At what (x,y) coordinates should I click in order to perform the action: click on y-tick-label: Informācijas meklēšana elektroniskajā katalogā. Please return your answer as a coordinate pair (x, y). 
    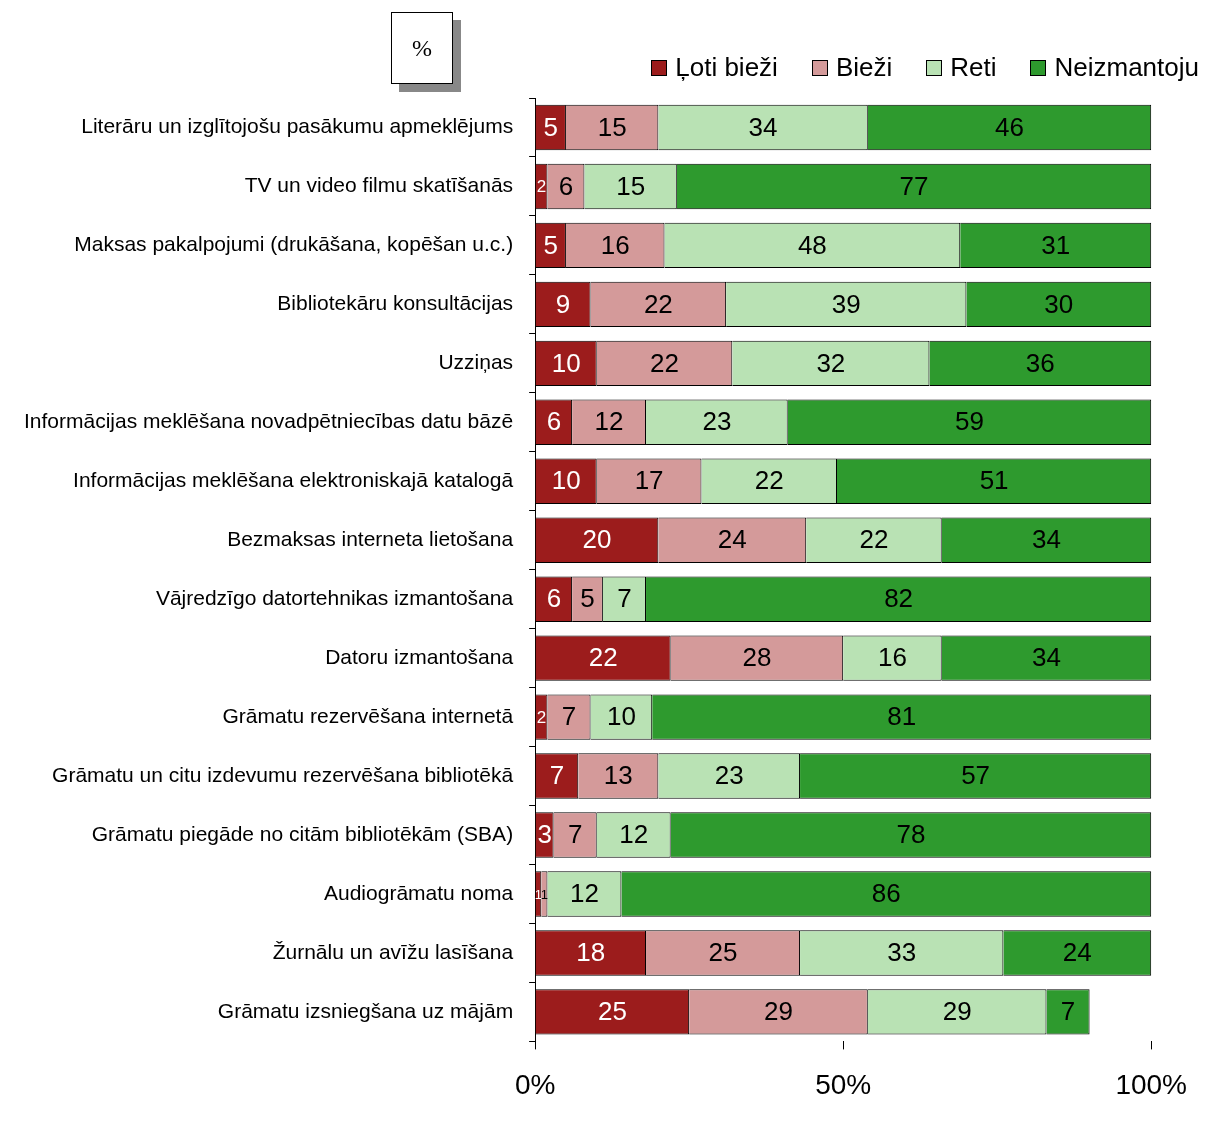
    Looking at the image, I should click on (293, 480).